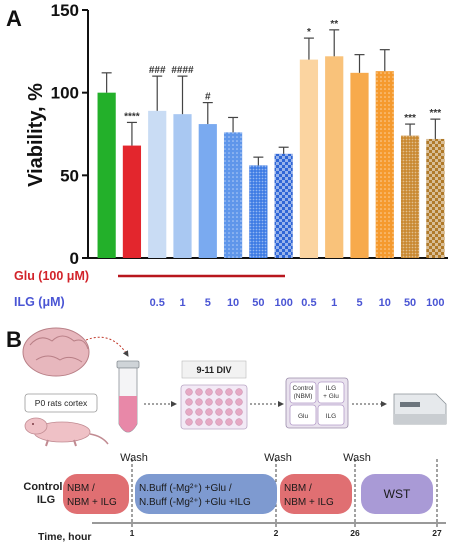 The width and height of the screenshot is (462, 550). I want to click on source-label-box, so click(61, 403).